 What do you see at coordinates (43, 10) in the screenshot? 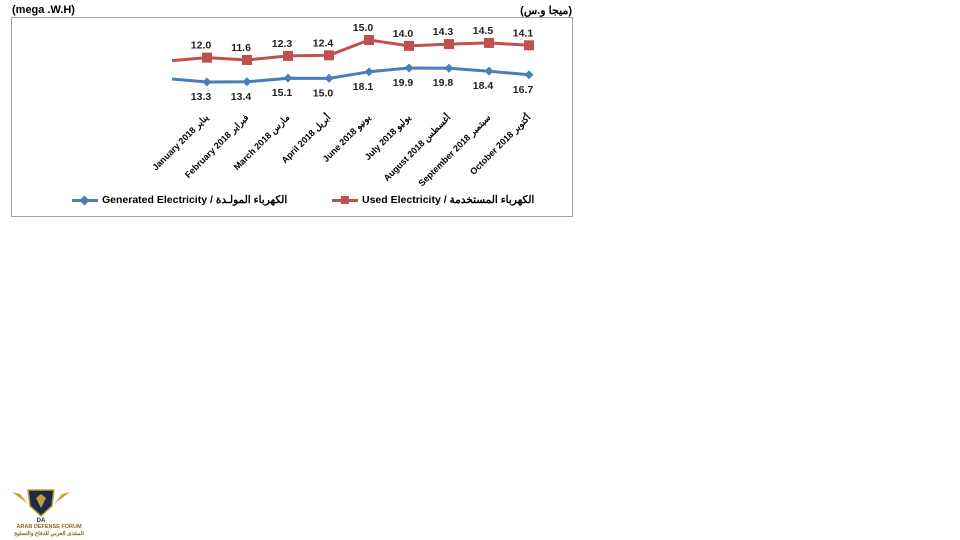
I see `unit-label-english: (mega .W.H)` at bounding box center [43, 10].